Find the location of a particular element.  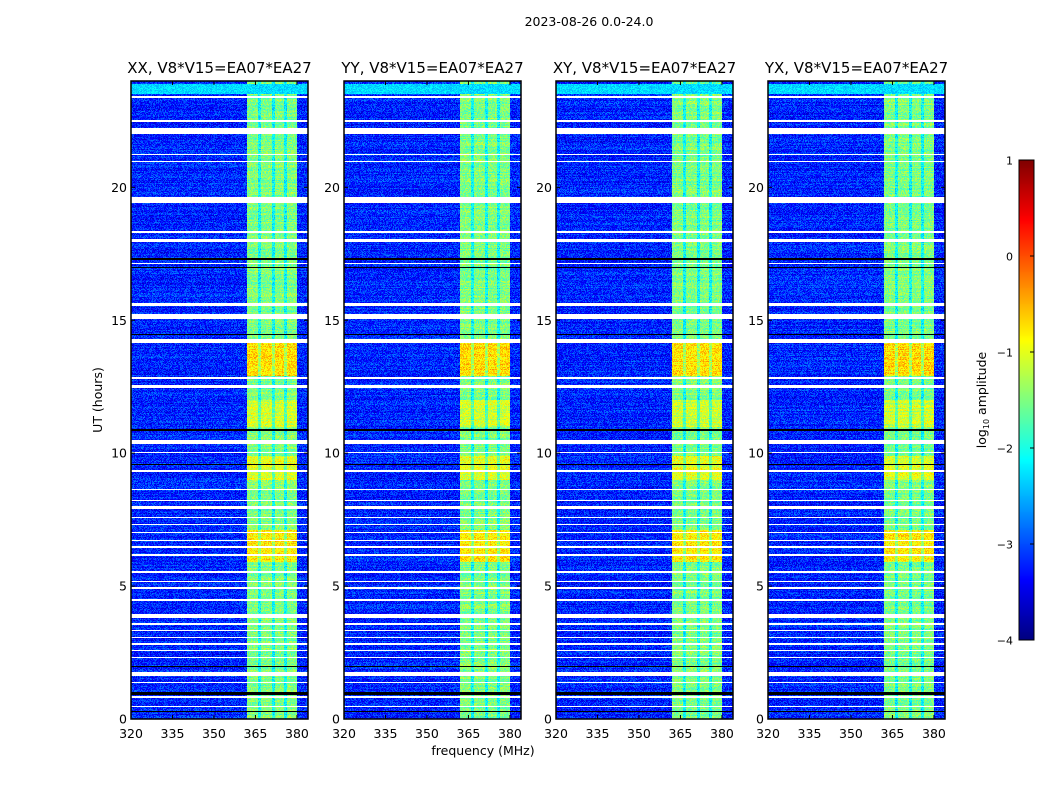

colorbar-tick-label: 0 is located at coordinates (1009, 257).